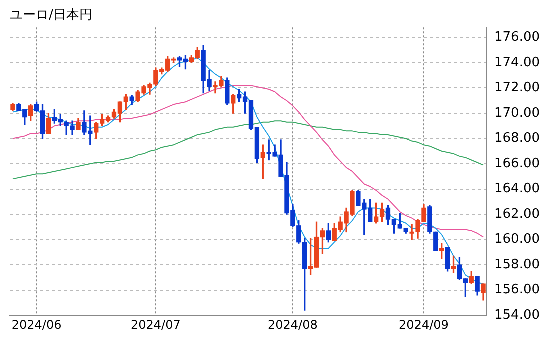 Image resolution: width=560 pixels, height=344 pixels. I want to click on y-tick-label: 154.00, so click(517, 315).